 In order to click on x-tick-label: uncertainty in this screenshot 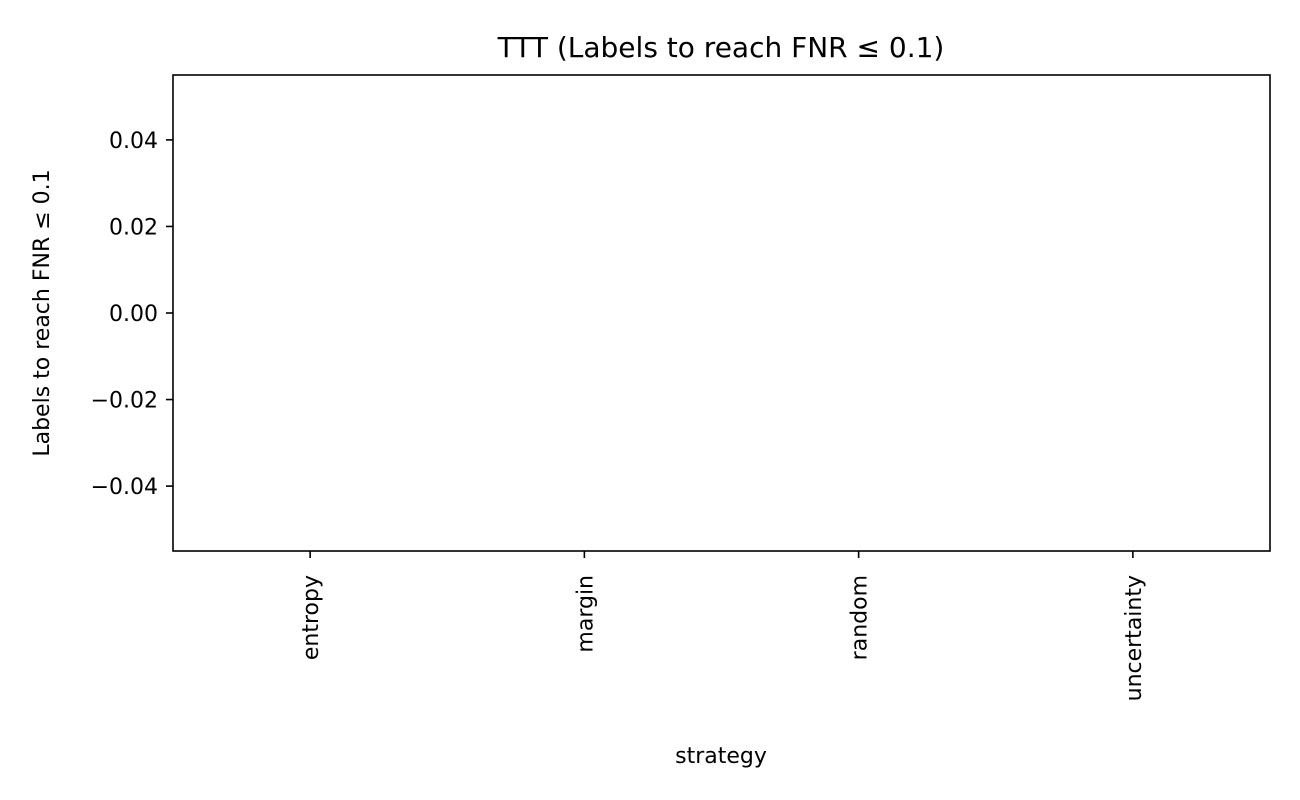, I will do `click(1134, 638)`.